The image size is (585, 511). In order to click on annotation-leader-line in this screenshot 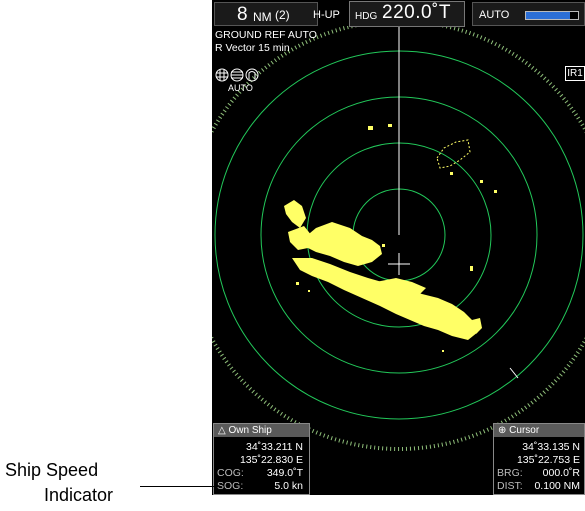, I will do `click(178, 486)`.